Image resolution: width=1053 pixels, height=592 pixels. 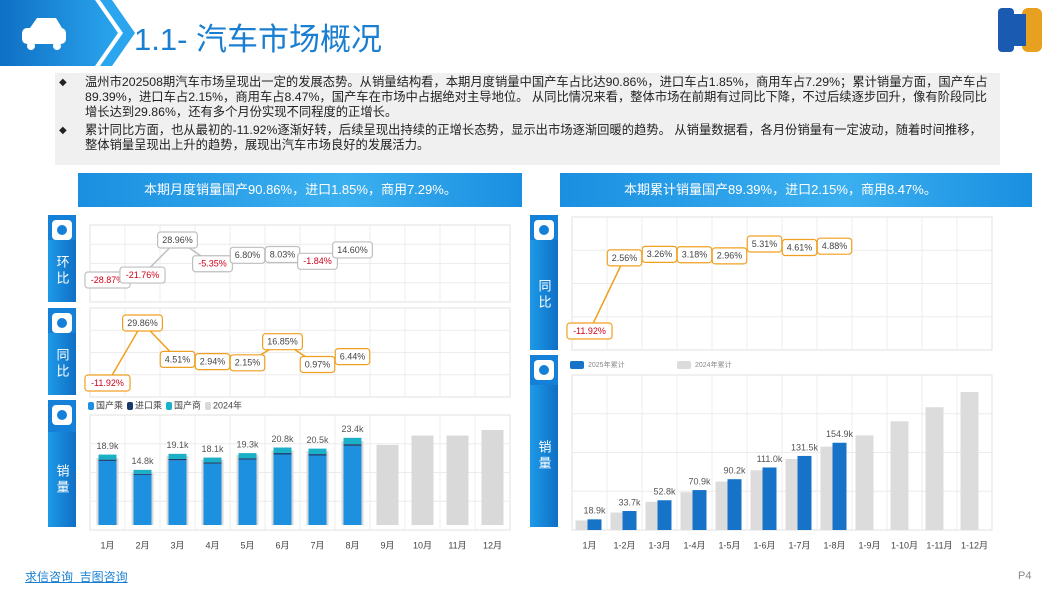 I want to click on data-label: 2.56%, so click(x=624, y=258).